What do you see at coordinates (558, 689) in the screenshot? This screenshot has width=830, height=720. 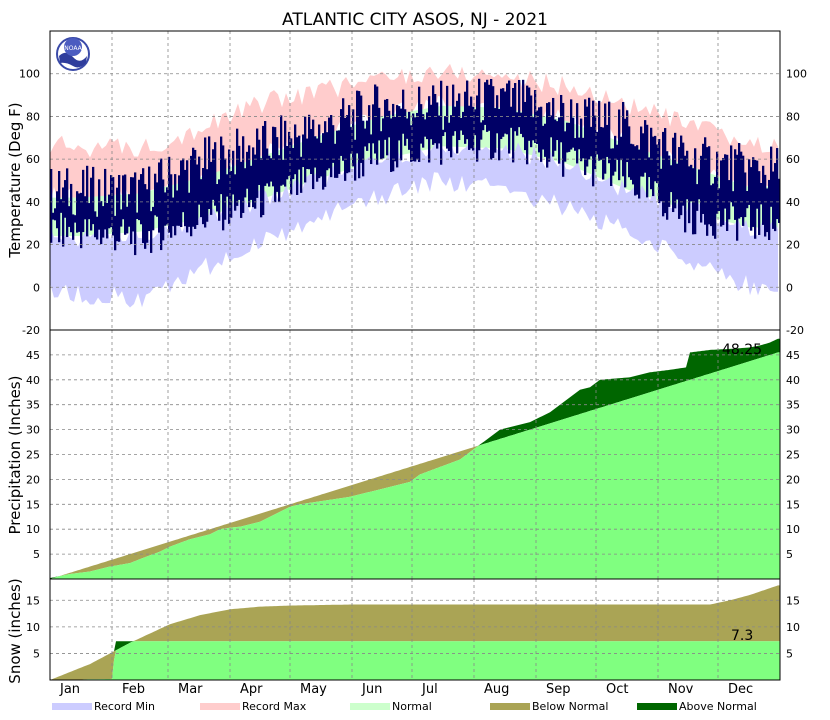 I see `month-label: Sep` at bounding box center [558, 689].